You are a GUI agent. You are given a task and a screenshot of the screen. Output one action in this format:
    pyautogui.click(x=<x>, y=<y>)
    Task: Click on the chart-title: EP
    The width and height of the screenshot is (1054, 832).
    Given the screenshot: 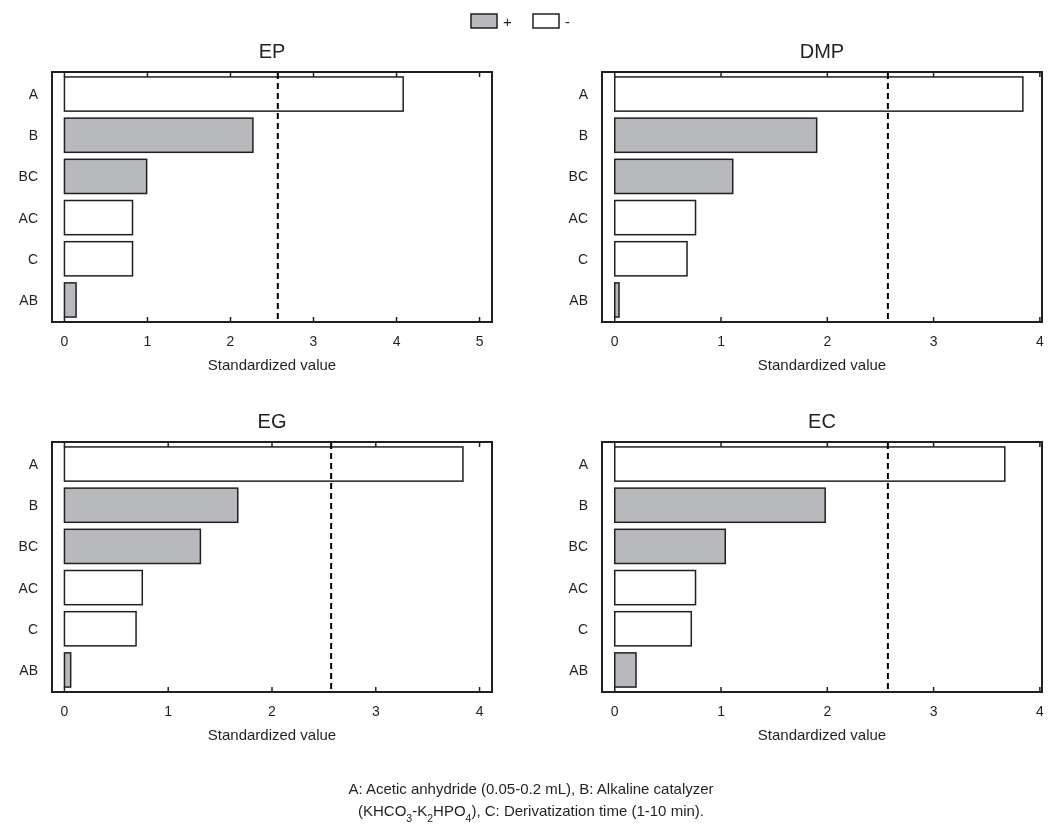 What is the action you would take?
    pyautogui.click(x=272, y=51)
    